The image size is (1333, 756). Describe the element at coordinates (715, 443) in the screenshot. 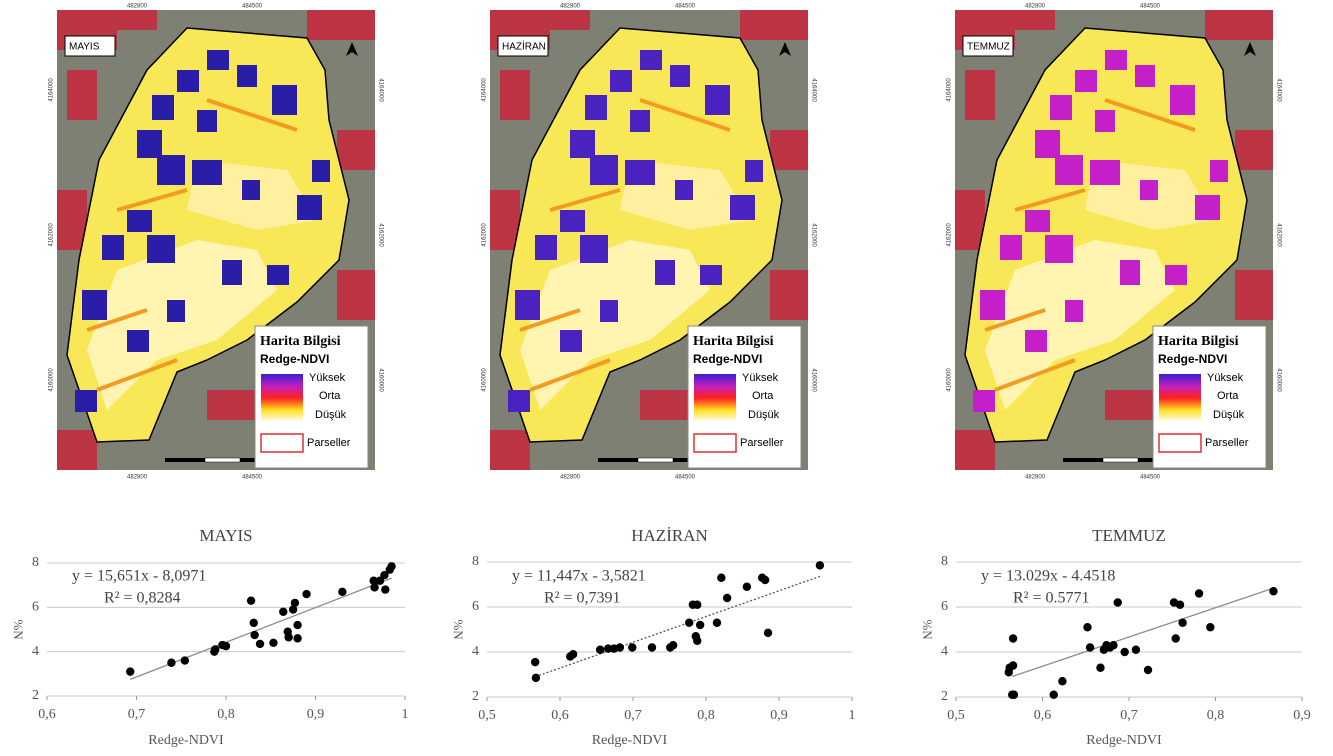

I see `legend-parcel` at that location.